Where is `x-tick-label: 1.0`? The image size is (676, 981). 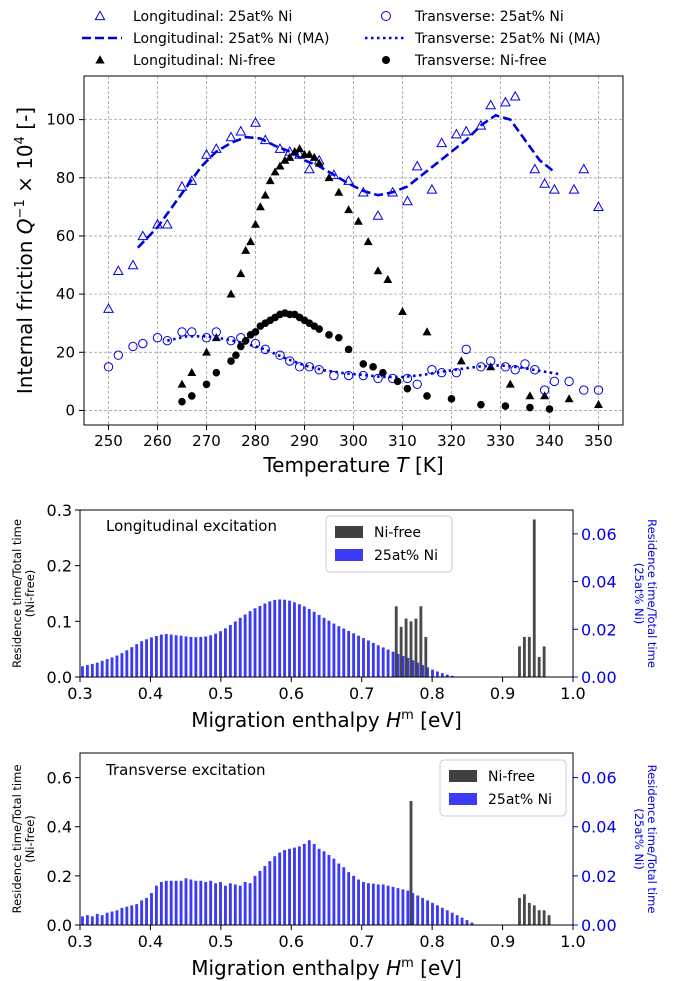
x-tick-label: 1.0 is located at coordinates (572, 693).